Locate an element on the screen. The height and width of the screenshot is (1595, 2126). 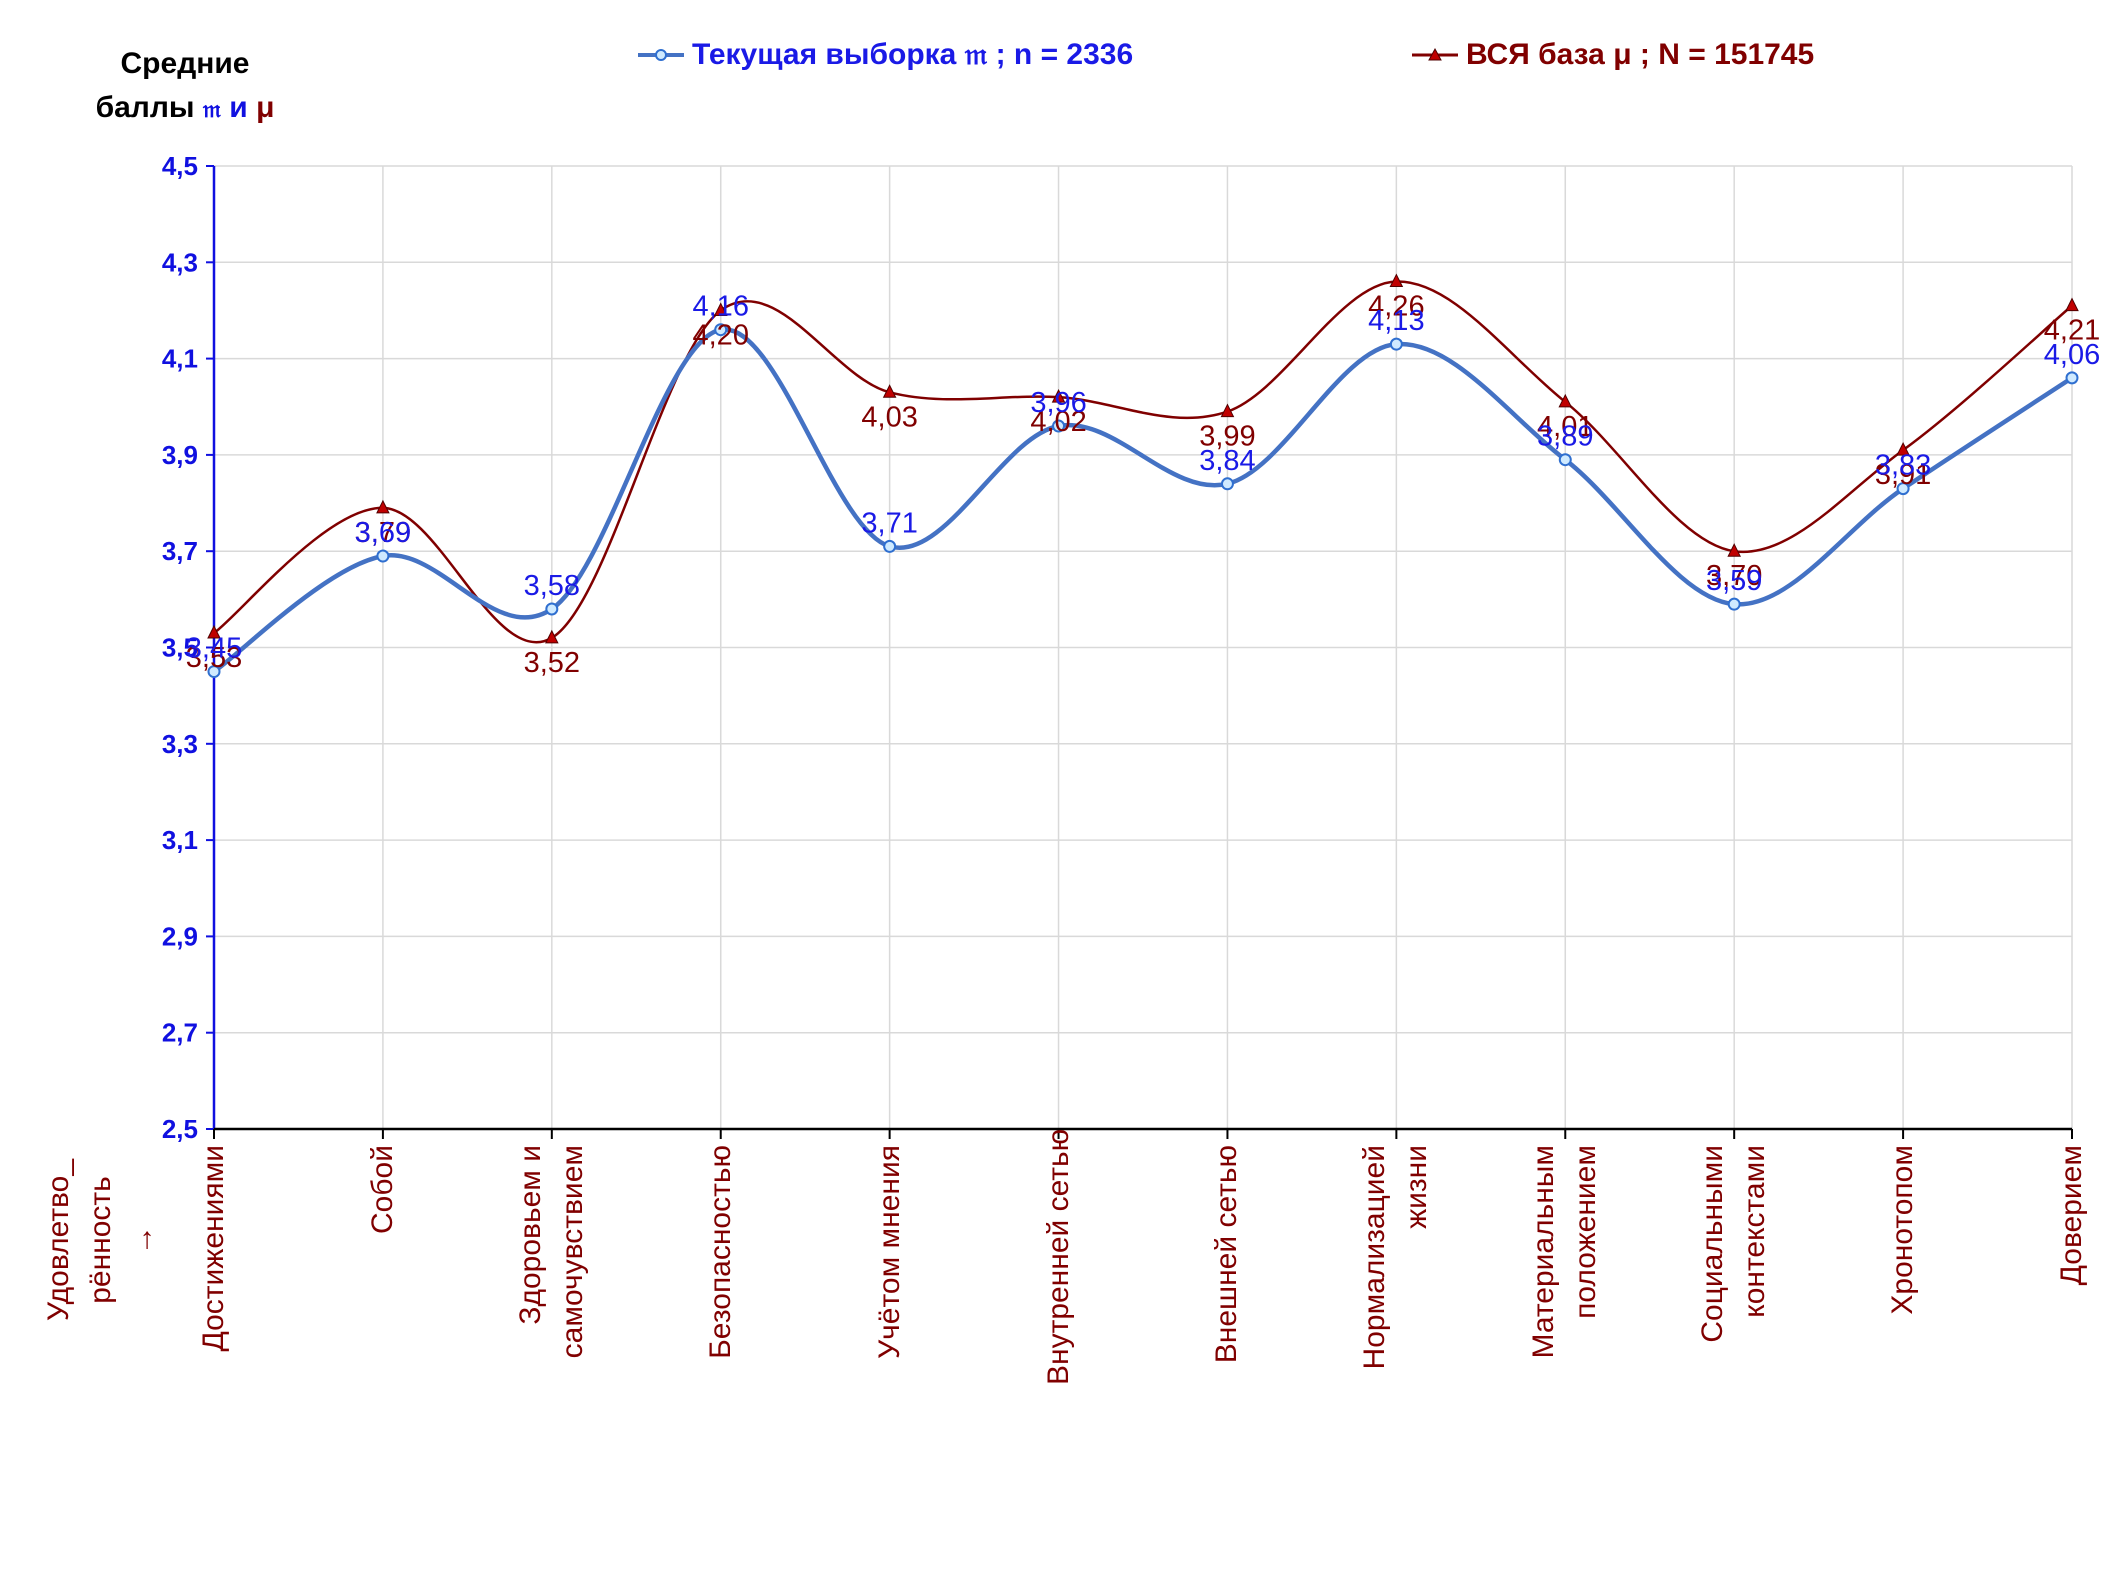
x-category-label-line: Материальным is located at coordinates (1544, 1252).